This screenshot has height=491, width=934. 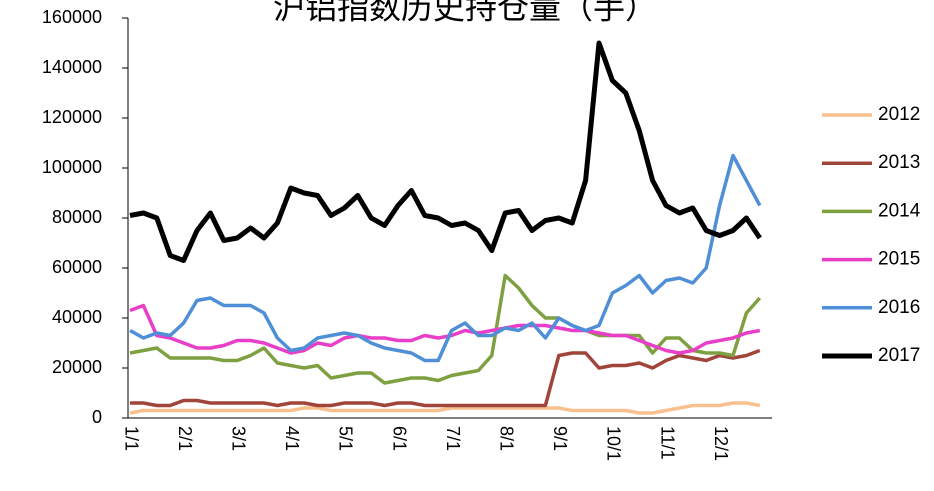 What do you see at coordinates (721, 443) in the screenshot?
I see `x-tick-label: 12/1` at bounding box center [721, 443].